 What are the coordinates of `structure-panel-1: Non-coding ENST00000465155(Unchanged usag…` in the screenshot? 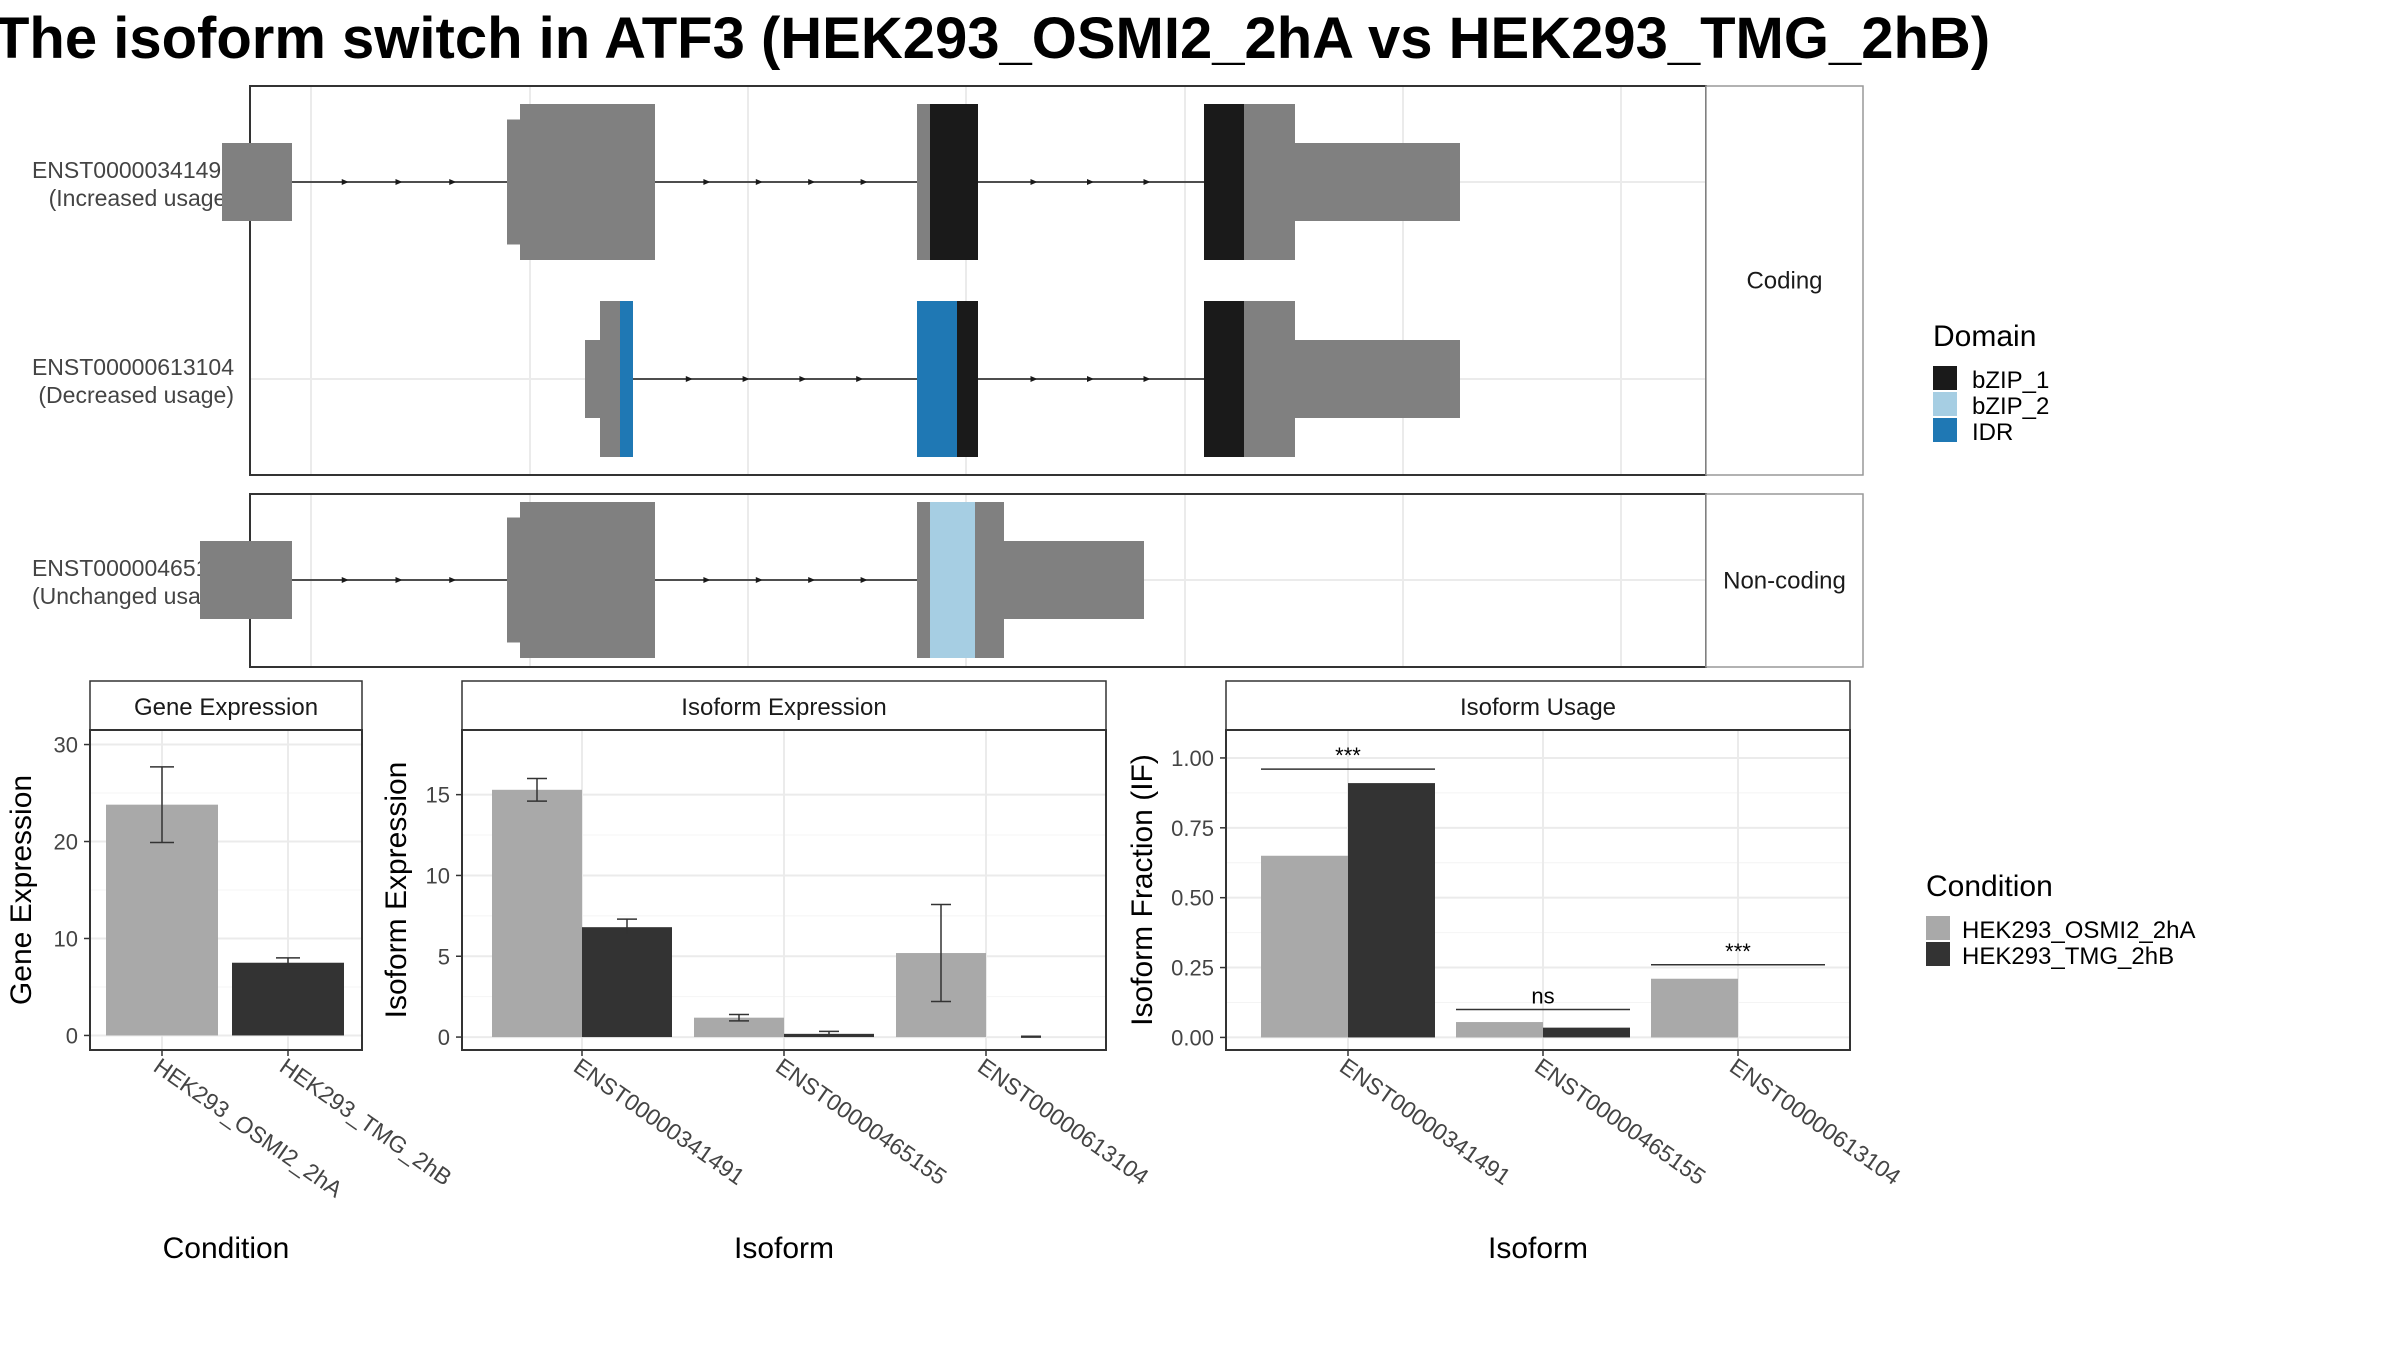 It's located at (948, 580).